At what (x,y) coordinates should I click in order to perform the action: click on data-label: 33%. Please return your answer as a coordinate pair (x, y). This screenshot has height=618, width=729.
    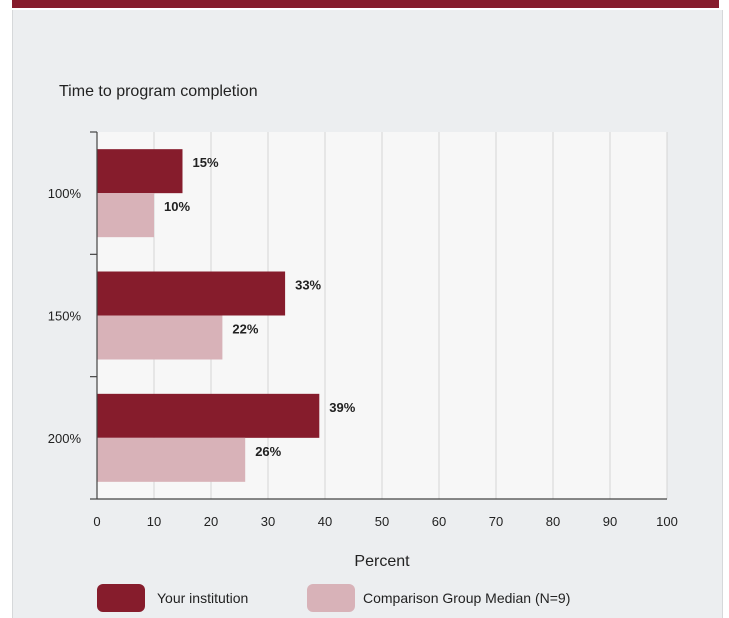
    Looking at the image, I should click on (308, 285).